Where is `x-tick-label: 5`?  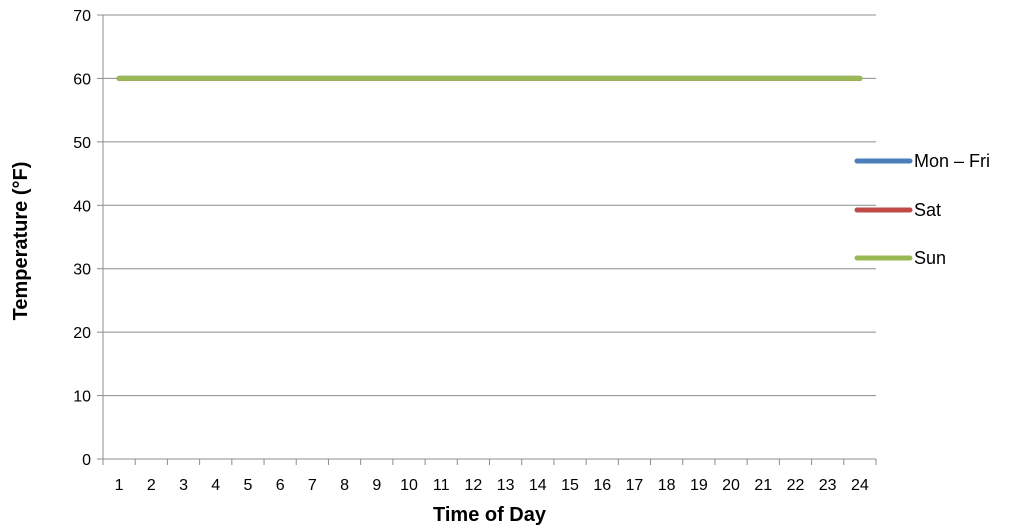
x-tick-label: 5 is located at coordinates (247, 485).